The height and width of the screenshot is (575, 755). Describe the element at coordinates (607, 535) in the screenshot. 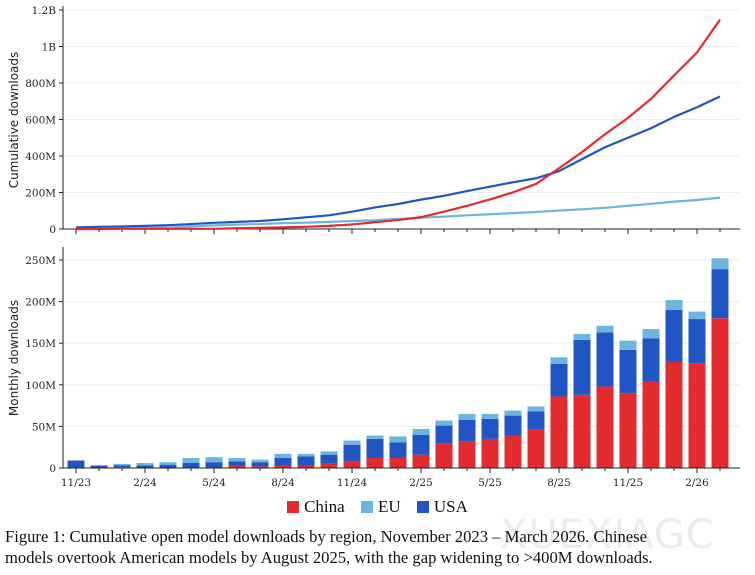

I see `watermark: XUEXIAGC` at that location.